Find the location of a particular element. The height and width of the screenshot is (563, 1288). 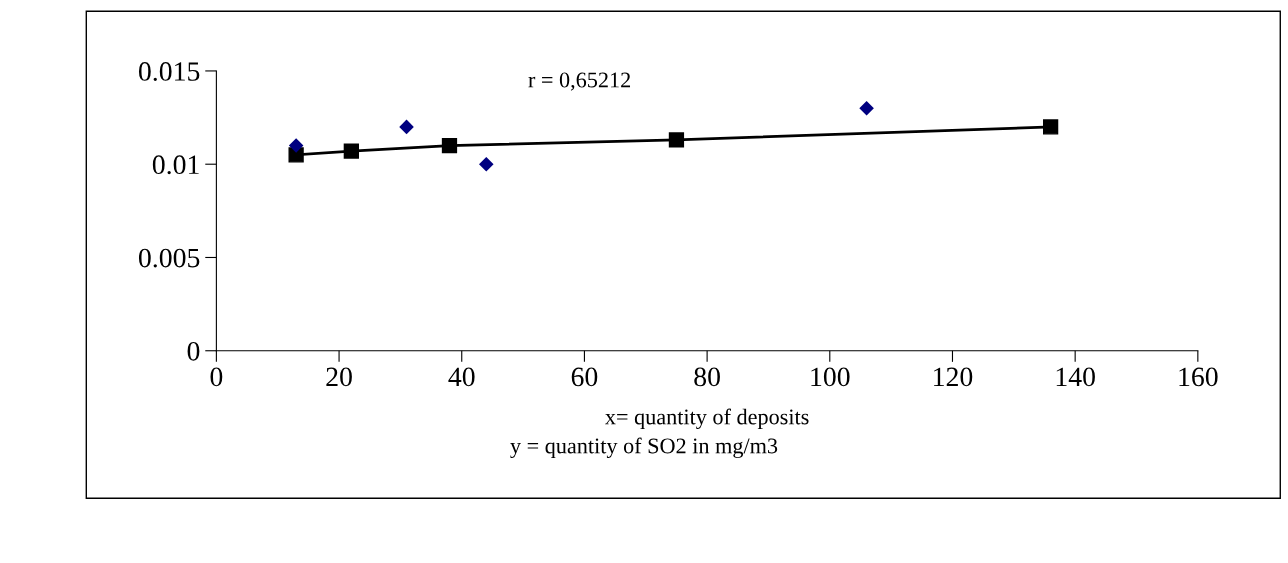

x-tick-label: 60 is located at coordinates (584, 377).